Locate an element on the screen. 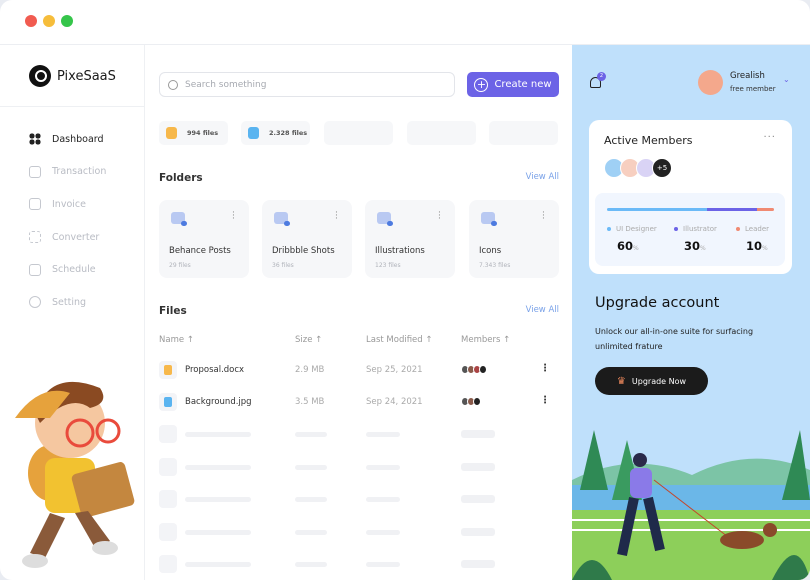  logo: PixeSaaS is located at coordinates (72, 76).